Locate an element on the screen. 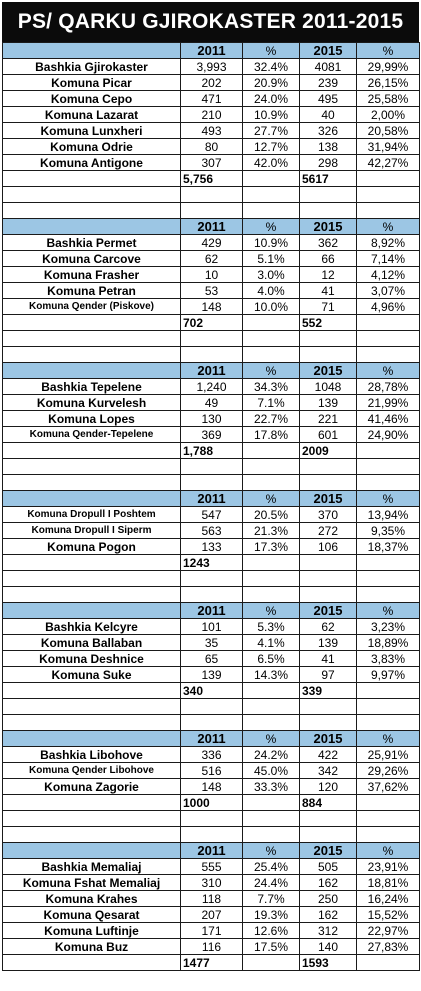 This screenshot has width=421, height=991. votes-2011: 148 is located at coordinates (211, 786).